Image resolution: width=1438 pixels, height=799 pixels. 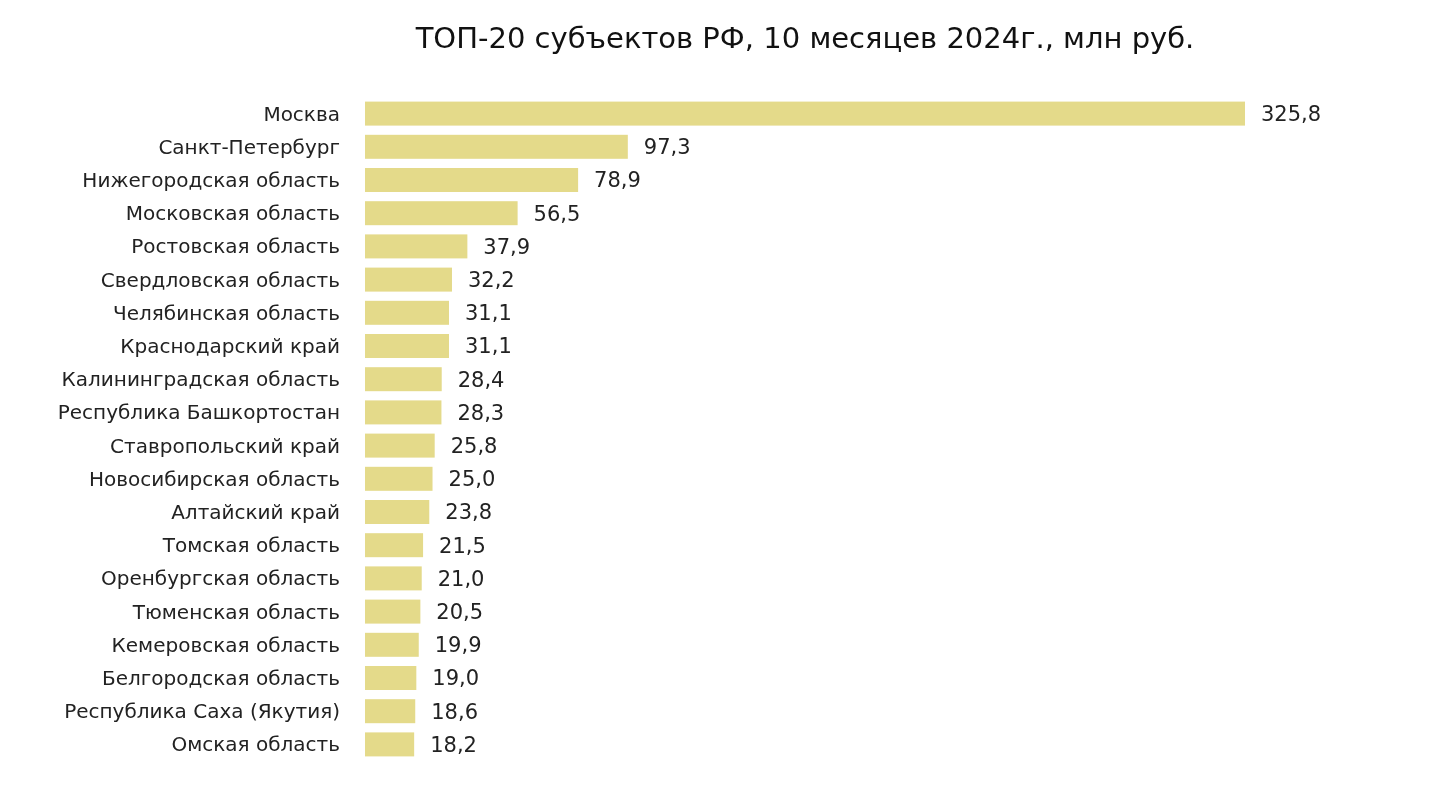 I want to click on data-label: 19,0, so click(x=456, y=678).